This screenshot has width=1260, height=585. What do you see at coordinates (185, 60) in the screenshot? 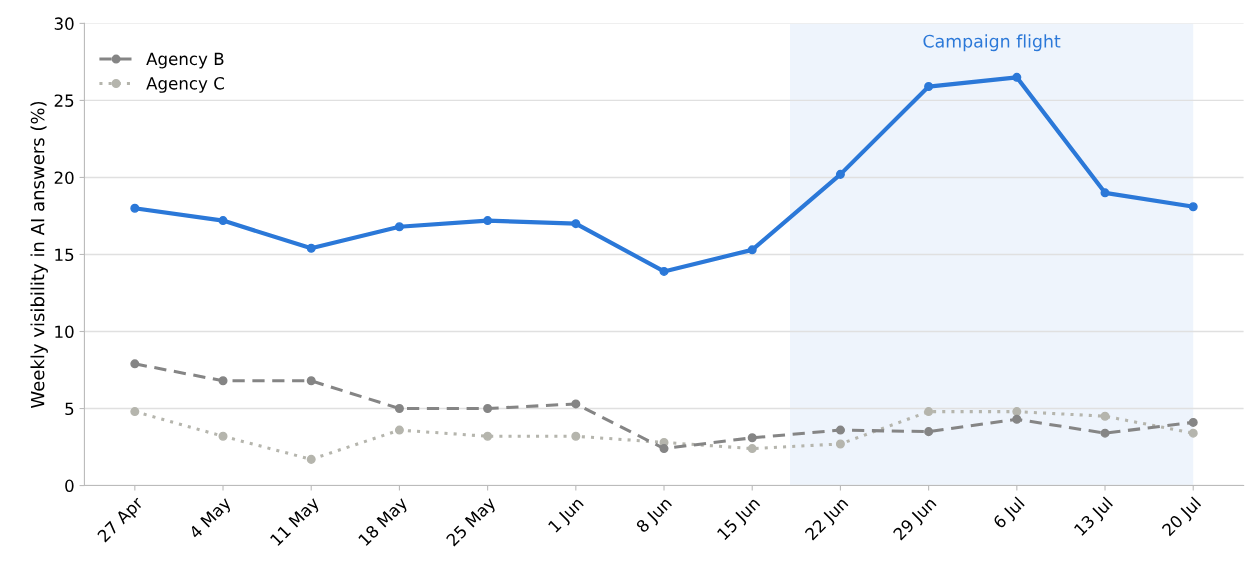
I see `legend-label: Agency B` at bounding box center [185, 60].